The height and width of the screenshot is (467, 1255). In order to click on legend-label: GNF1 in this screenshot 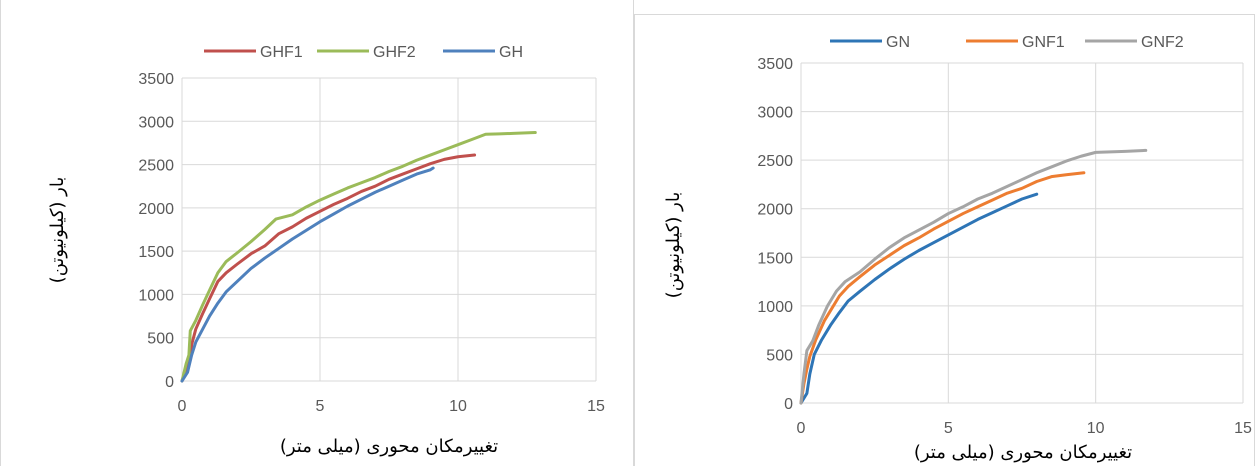, I will do `click(1043, 42)`.